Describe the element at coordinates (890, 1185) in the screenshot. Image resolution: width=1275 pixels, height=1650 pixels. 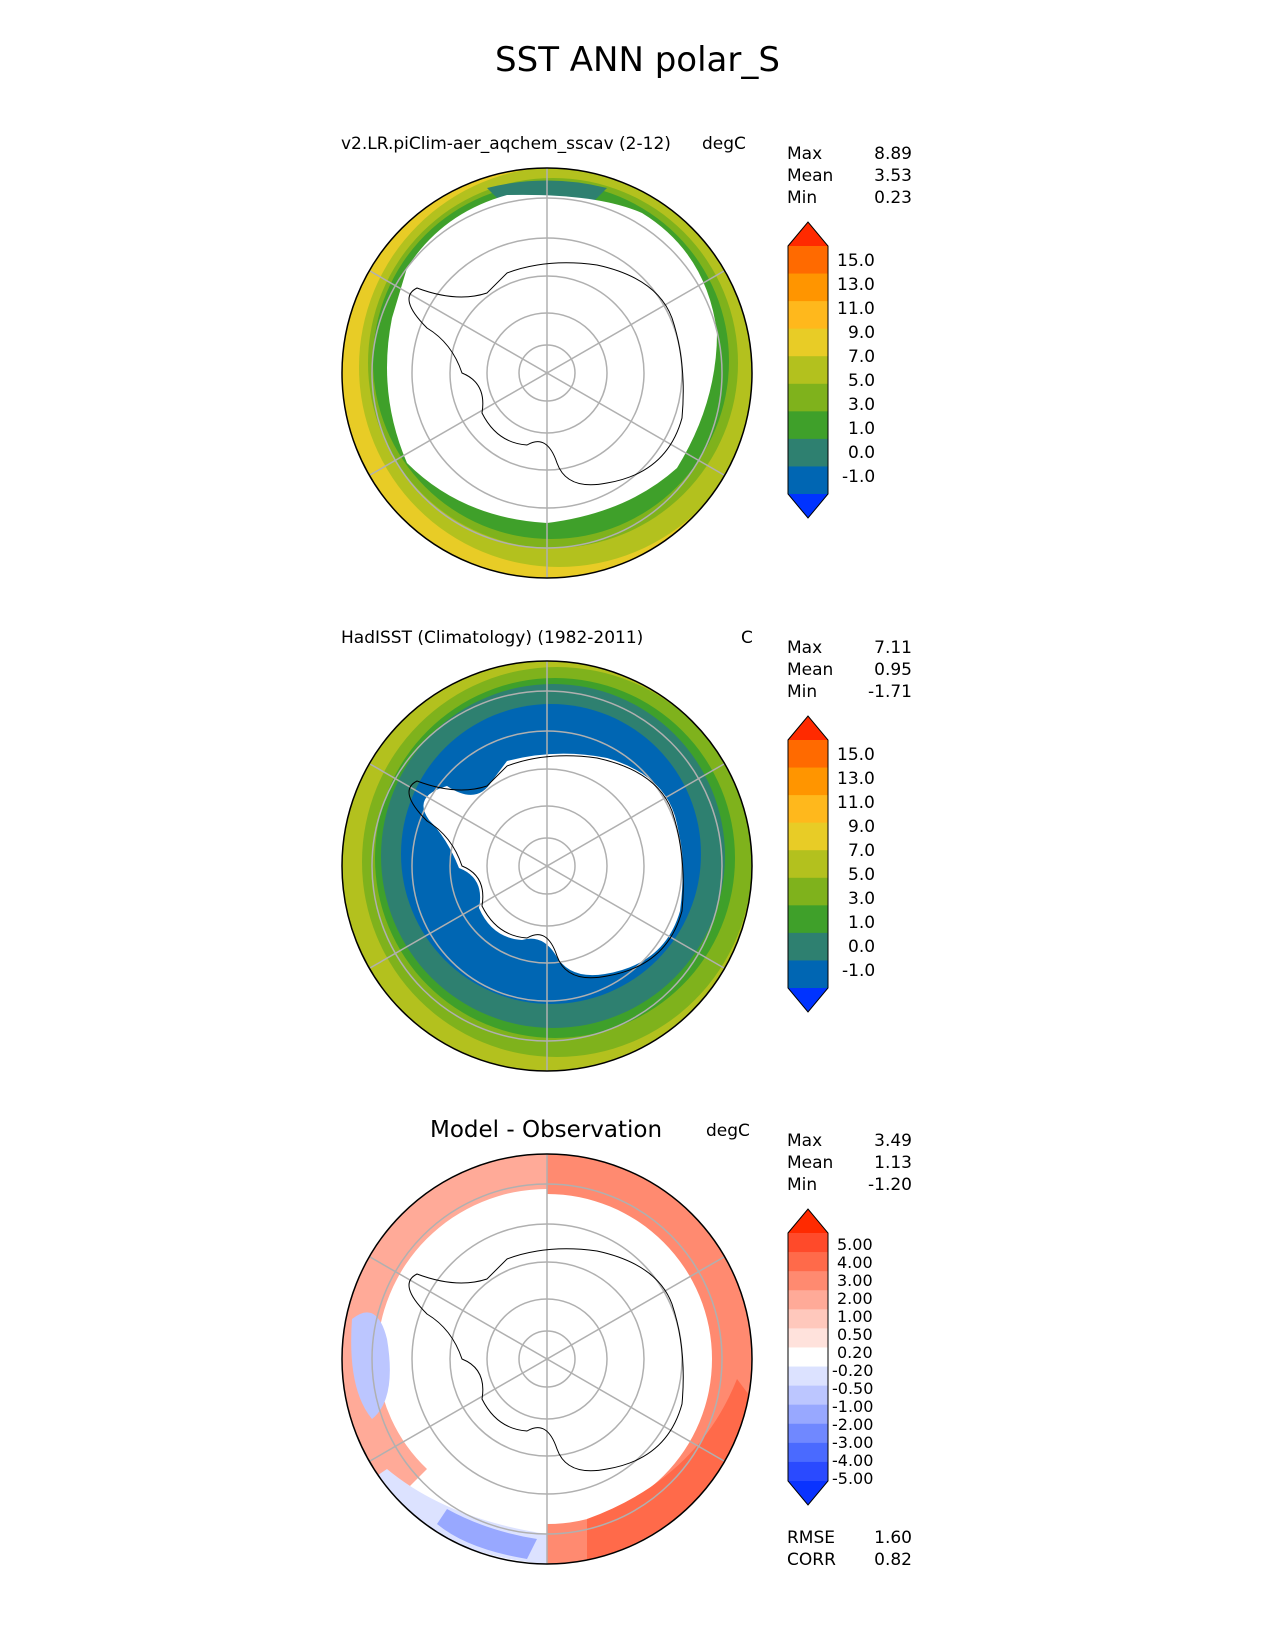
I see `panel-3-min-value: -1.20` at that location.